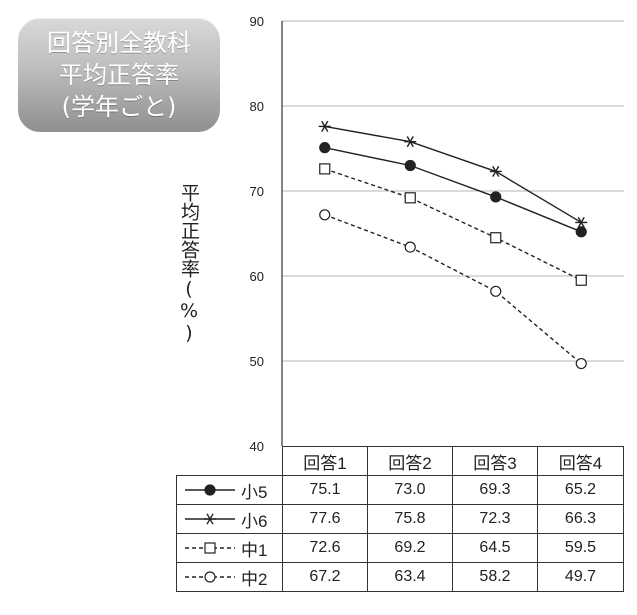 Image resolution: width=637 pixels, height=615 pixels. What do you see at coordinates (410, 548) in the screenshot?
I see `data-label: 69.2` at bounding box center [410, 548].